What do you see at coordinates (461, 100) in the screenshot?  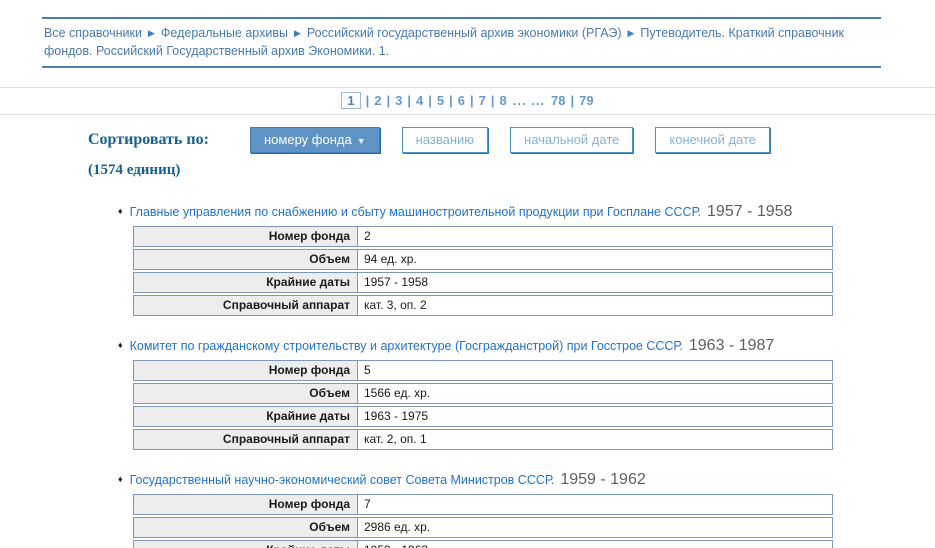 I see `pagination-page-6: 6` at bounding box center [461, 100].